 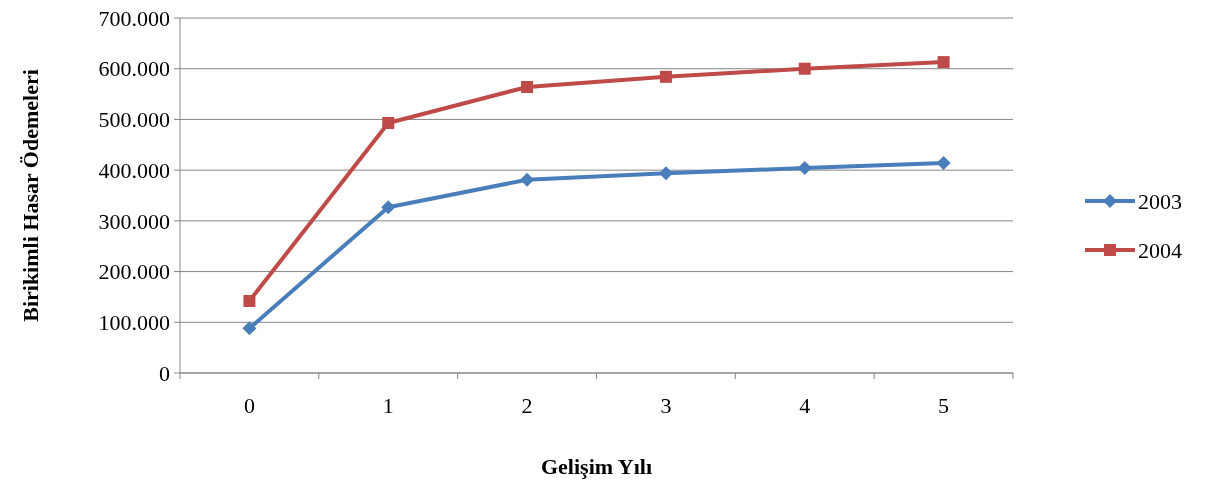 I want to click on x-tick-label: 4, so click(x=805, y=405).